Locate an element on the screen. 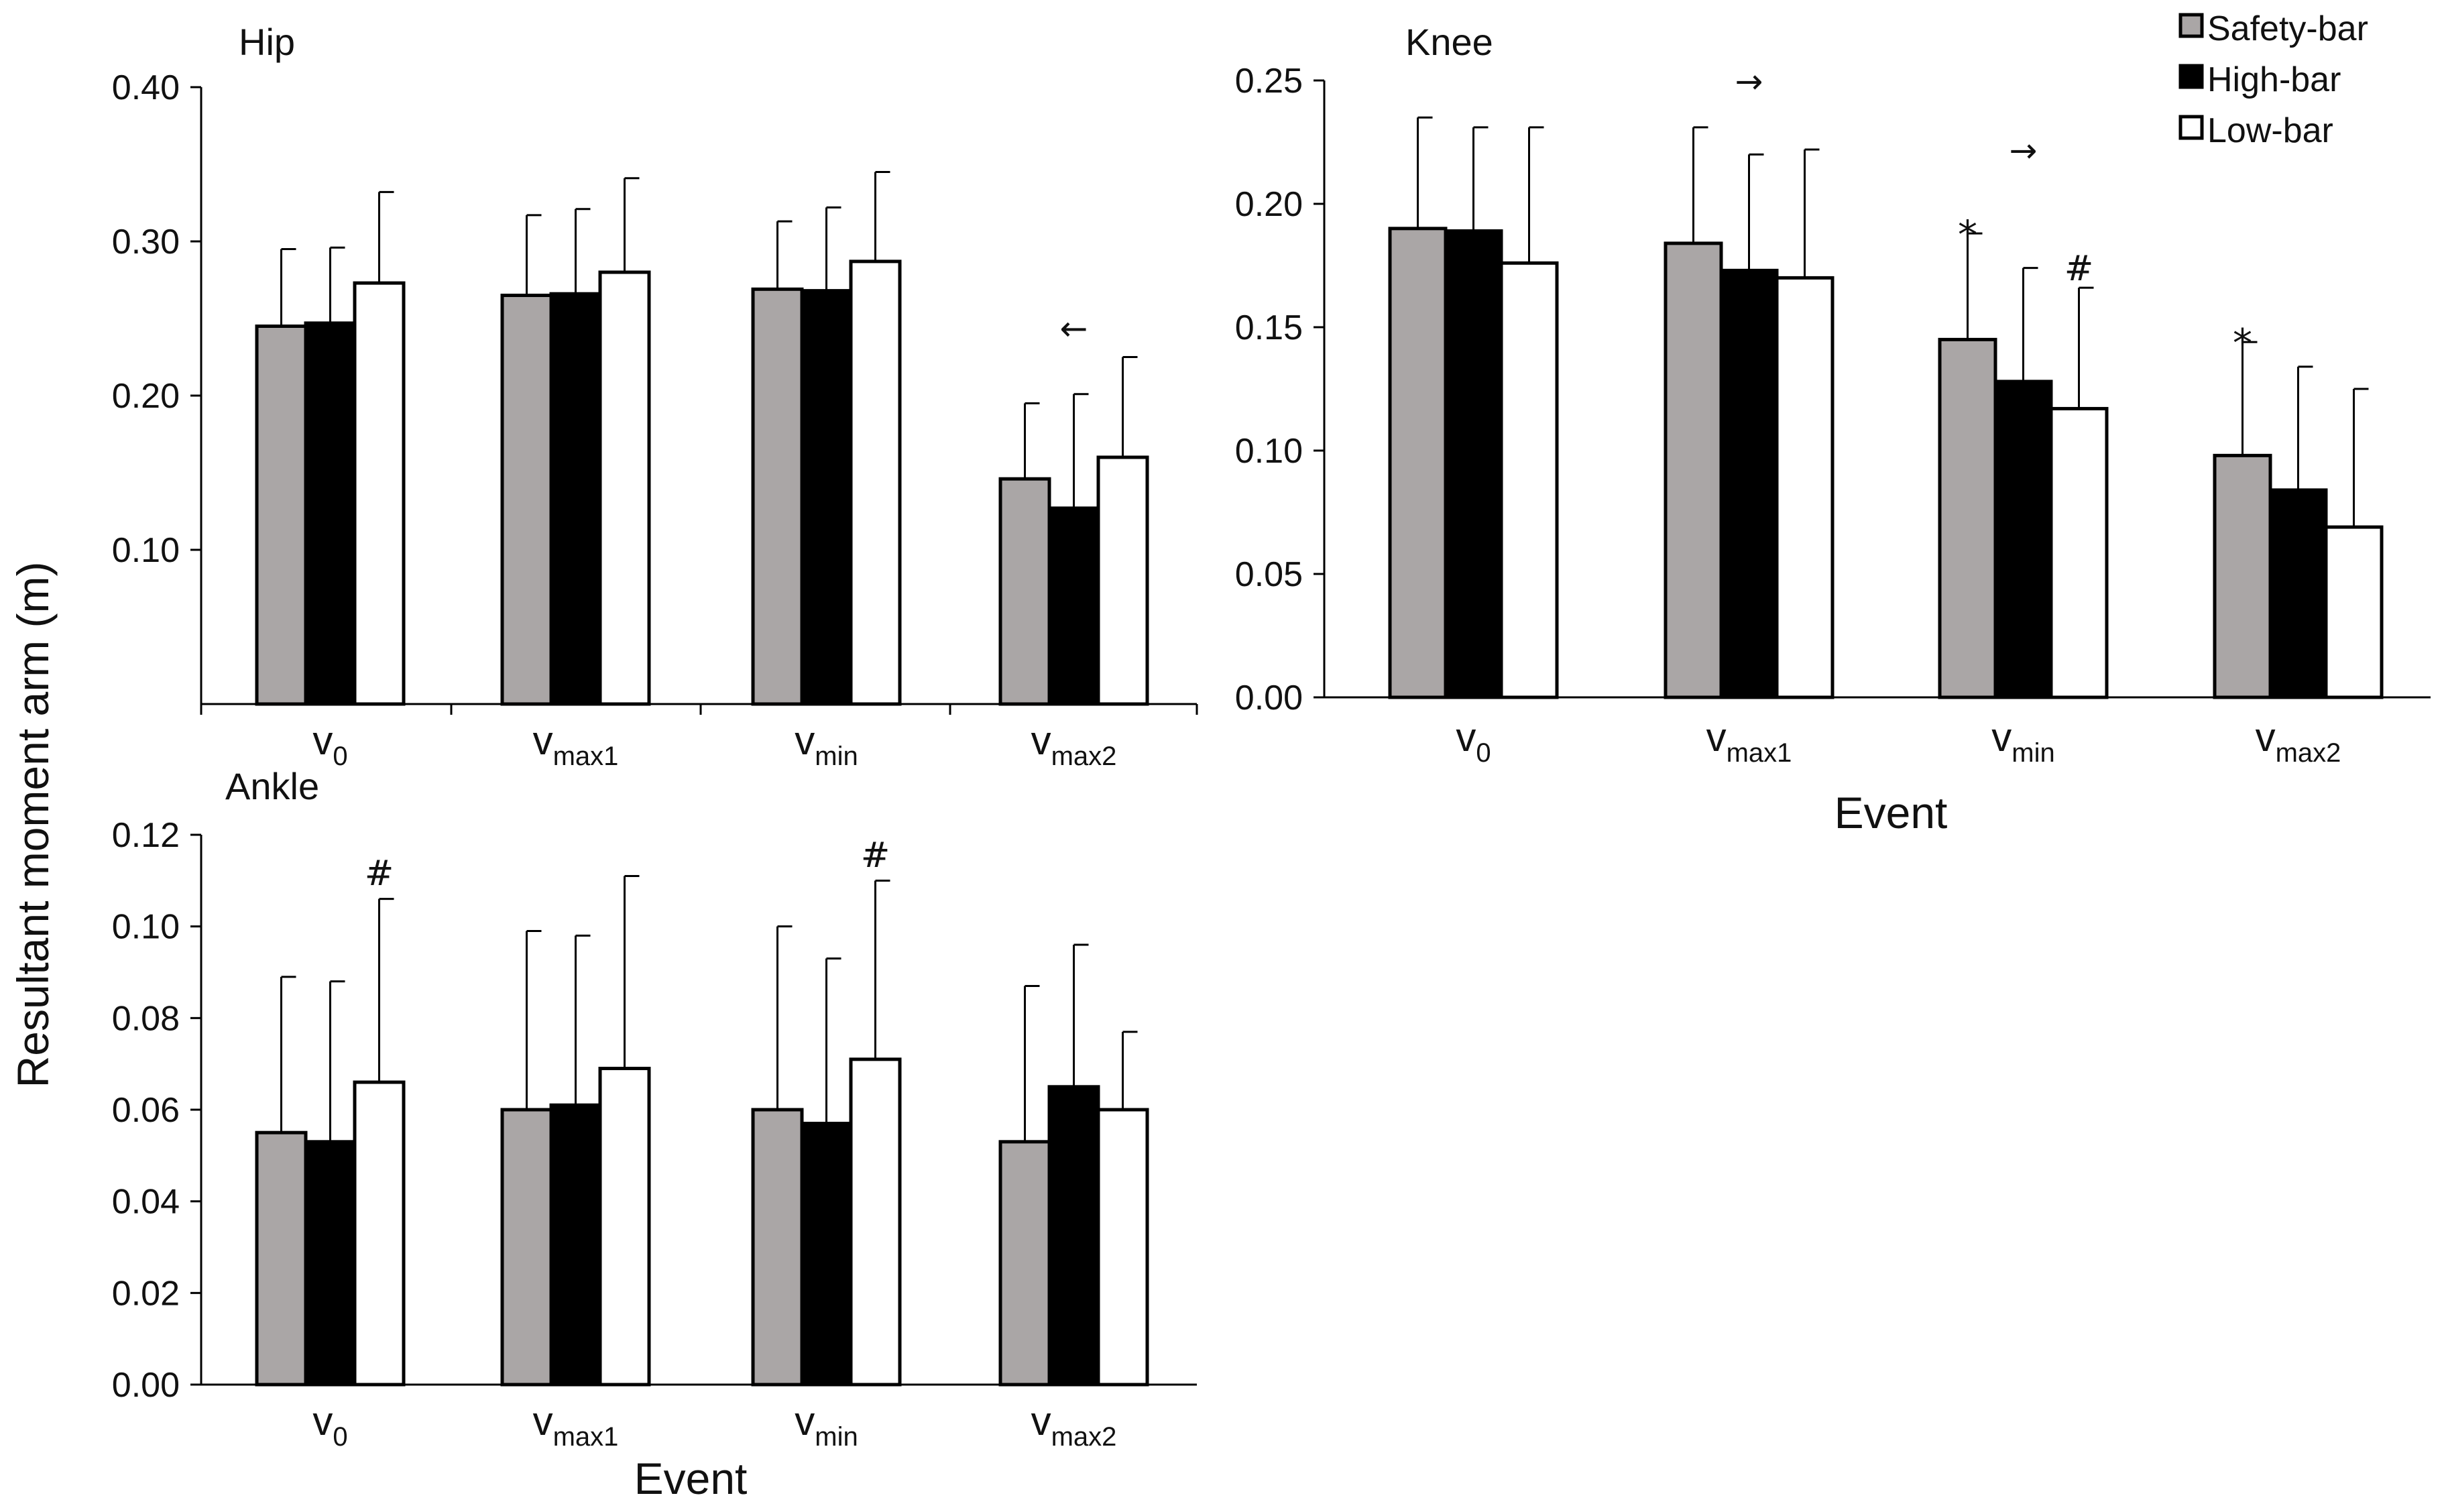 The image size is (2446, 1512). ankle-category-subscript: 0 is located at coordinates (340, 1437).